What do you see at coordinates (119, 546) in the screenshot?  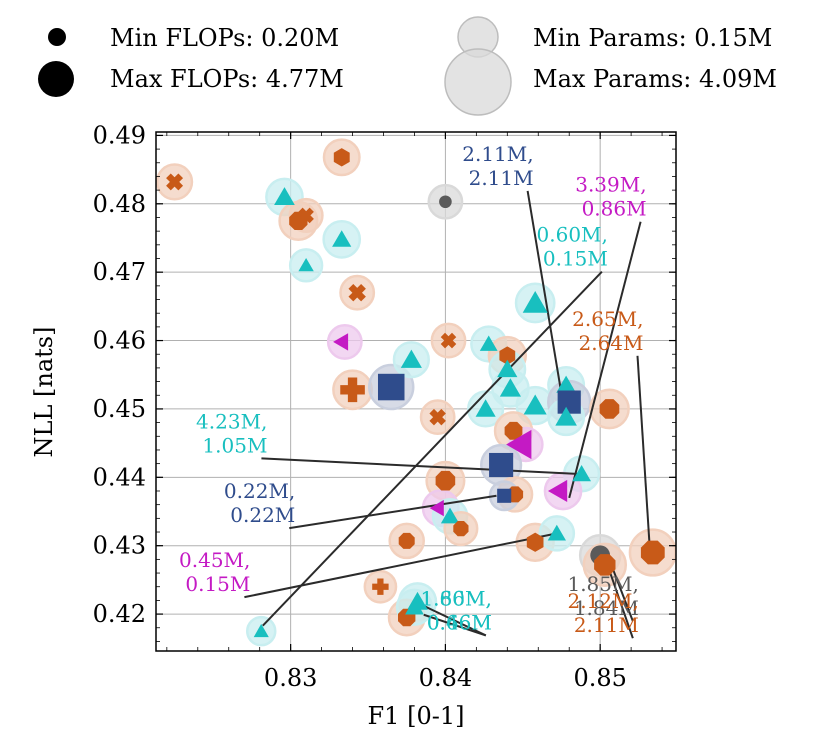 I see `y-tick-label: 0.43` at bounding box center [119, 546].